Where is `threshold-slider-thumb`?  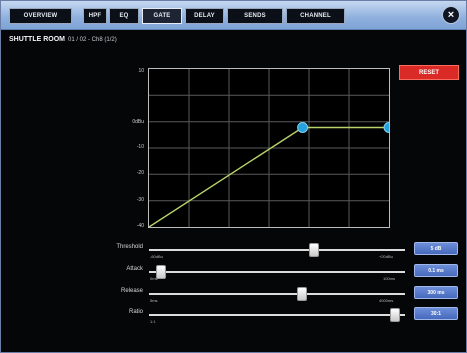 threshold-slider-thumb is located at coordinates (313, 250).